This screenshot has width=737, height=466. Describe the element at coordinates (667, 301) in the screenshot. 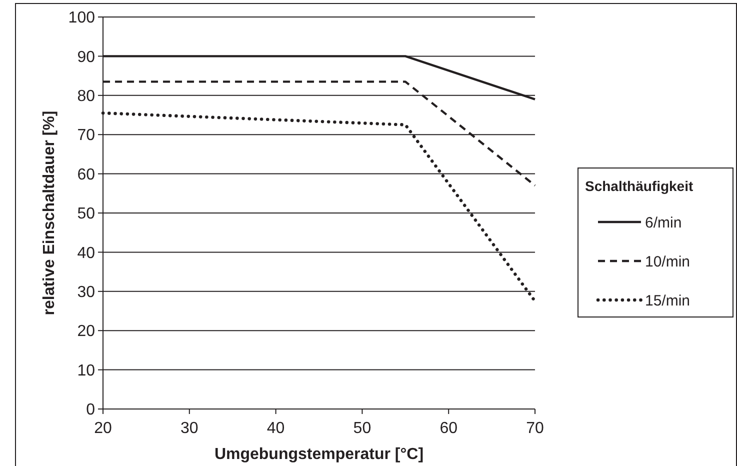

I see `legend-label: 15/min` at that location.